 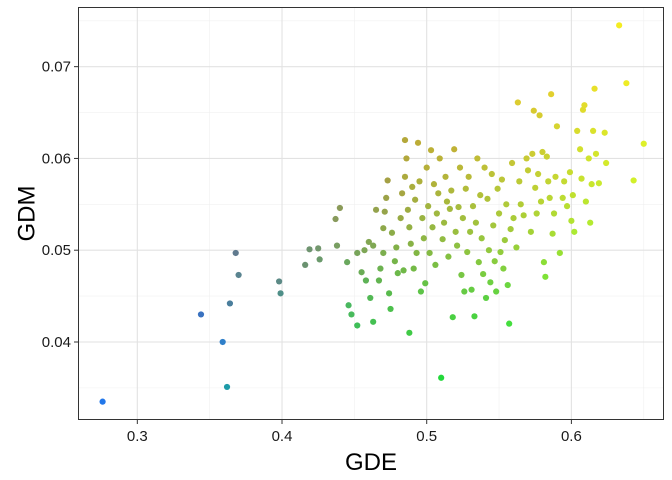 What do you see at coordinates (56, 342) in the screenshot?
I see `y-tick-label: 0.04` at bounding box center [56, 342].